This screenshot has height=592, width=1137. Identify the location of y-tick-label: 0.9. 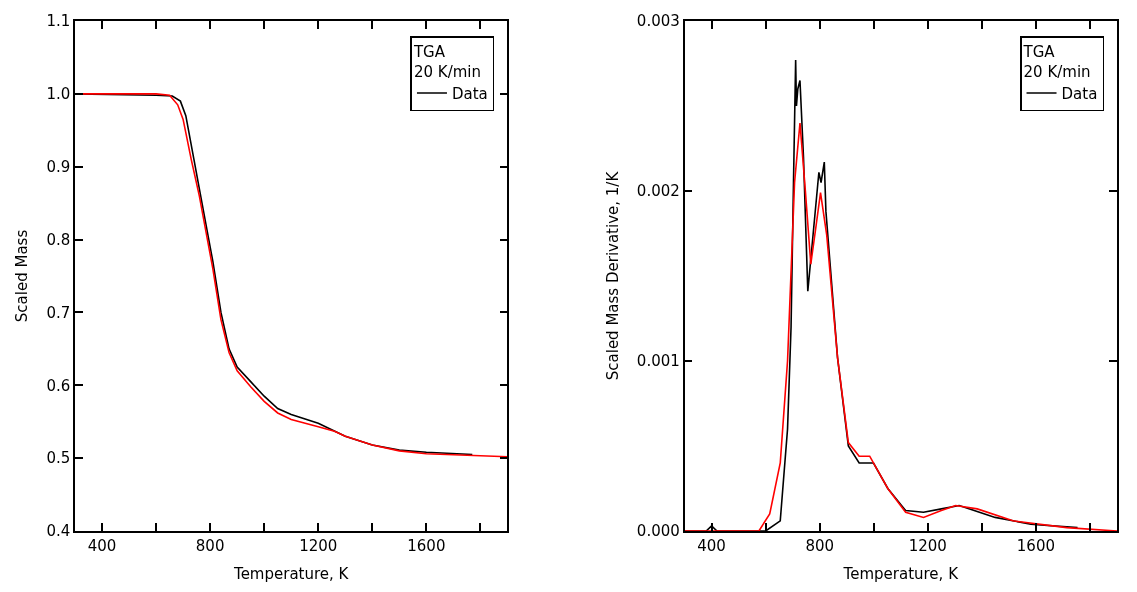
(58, 166).